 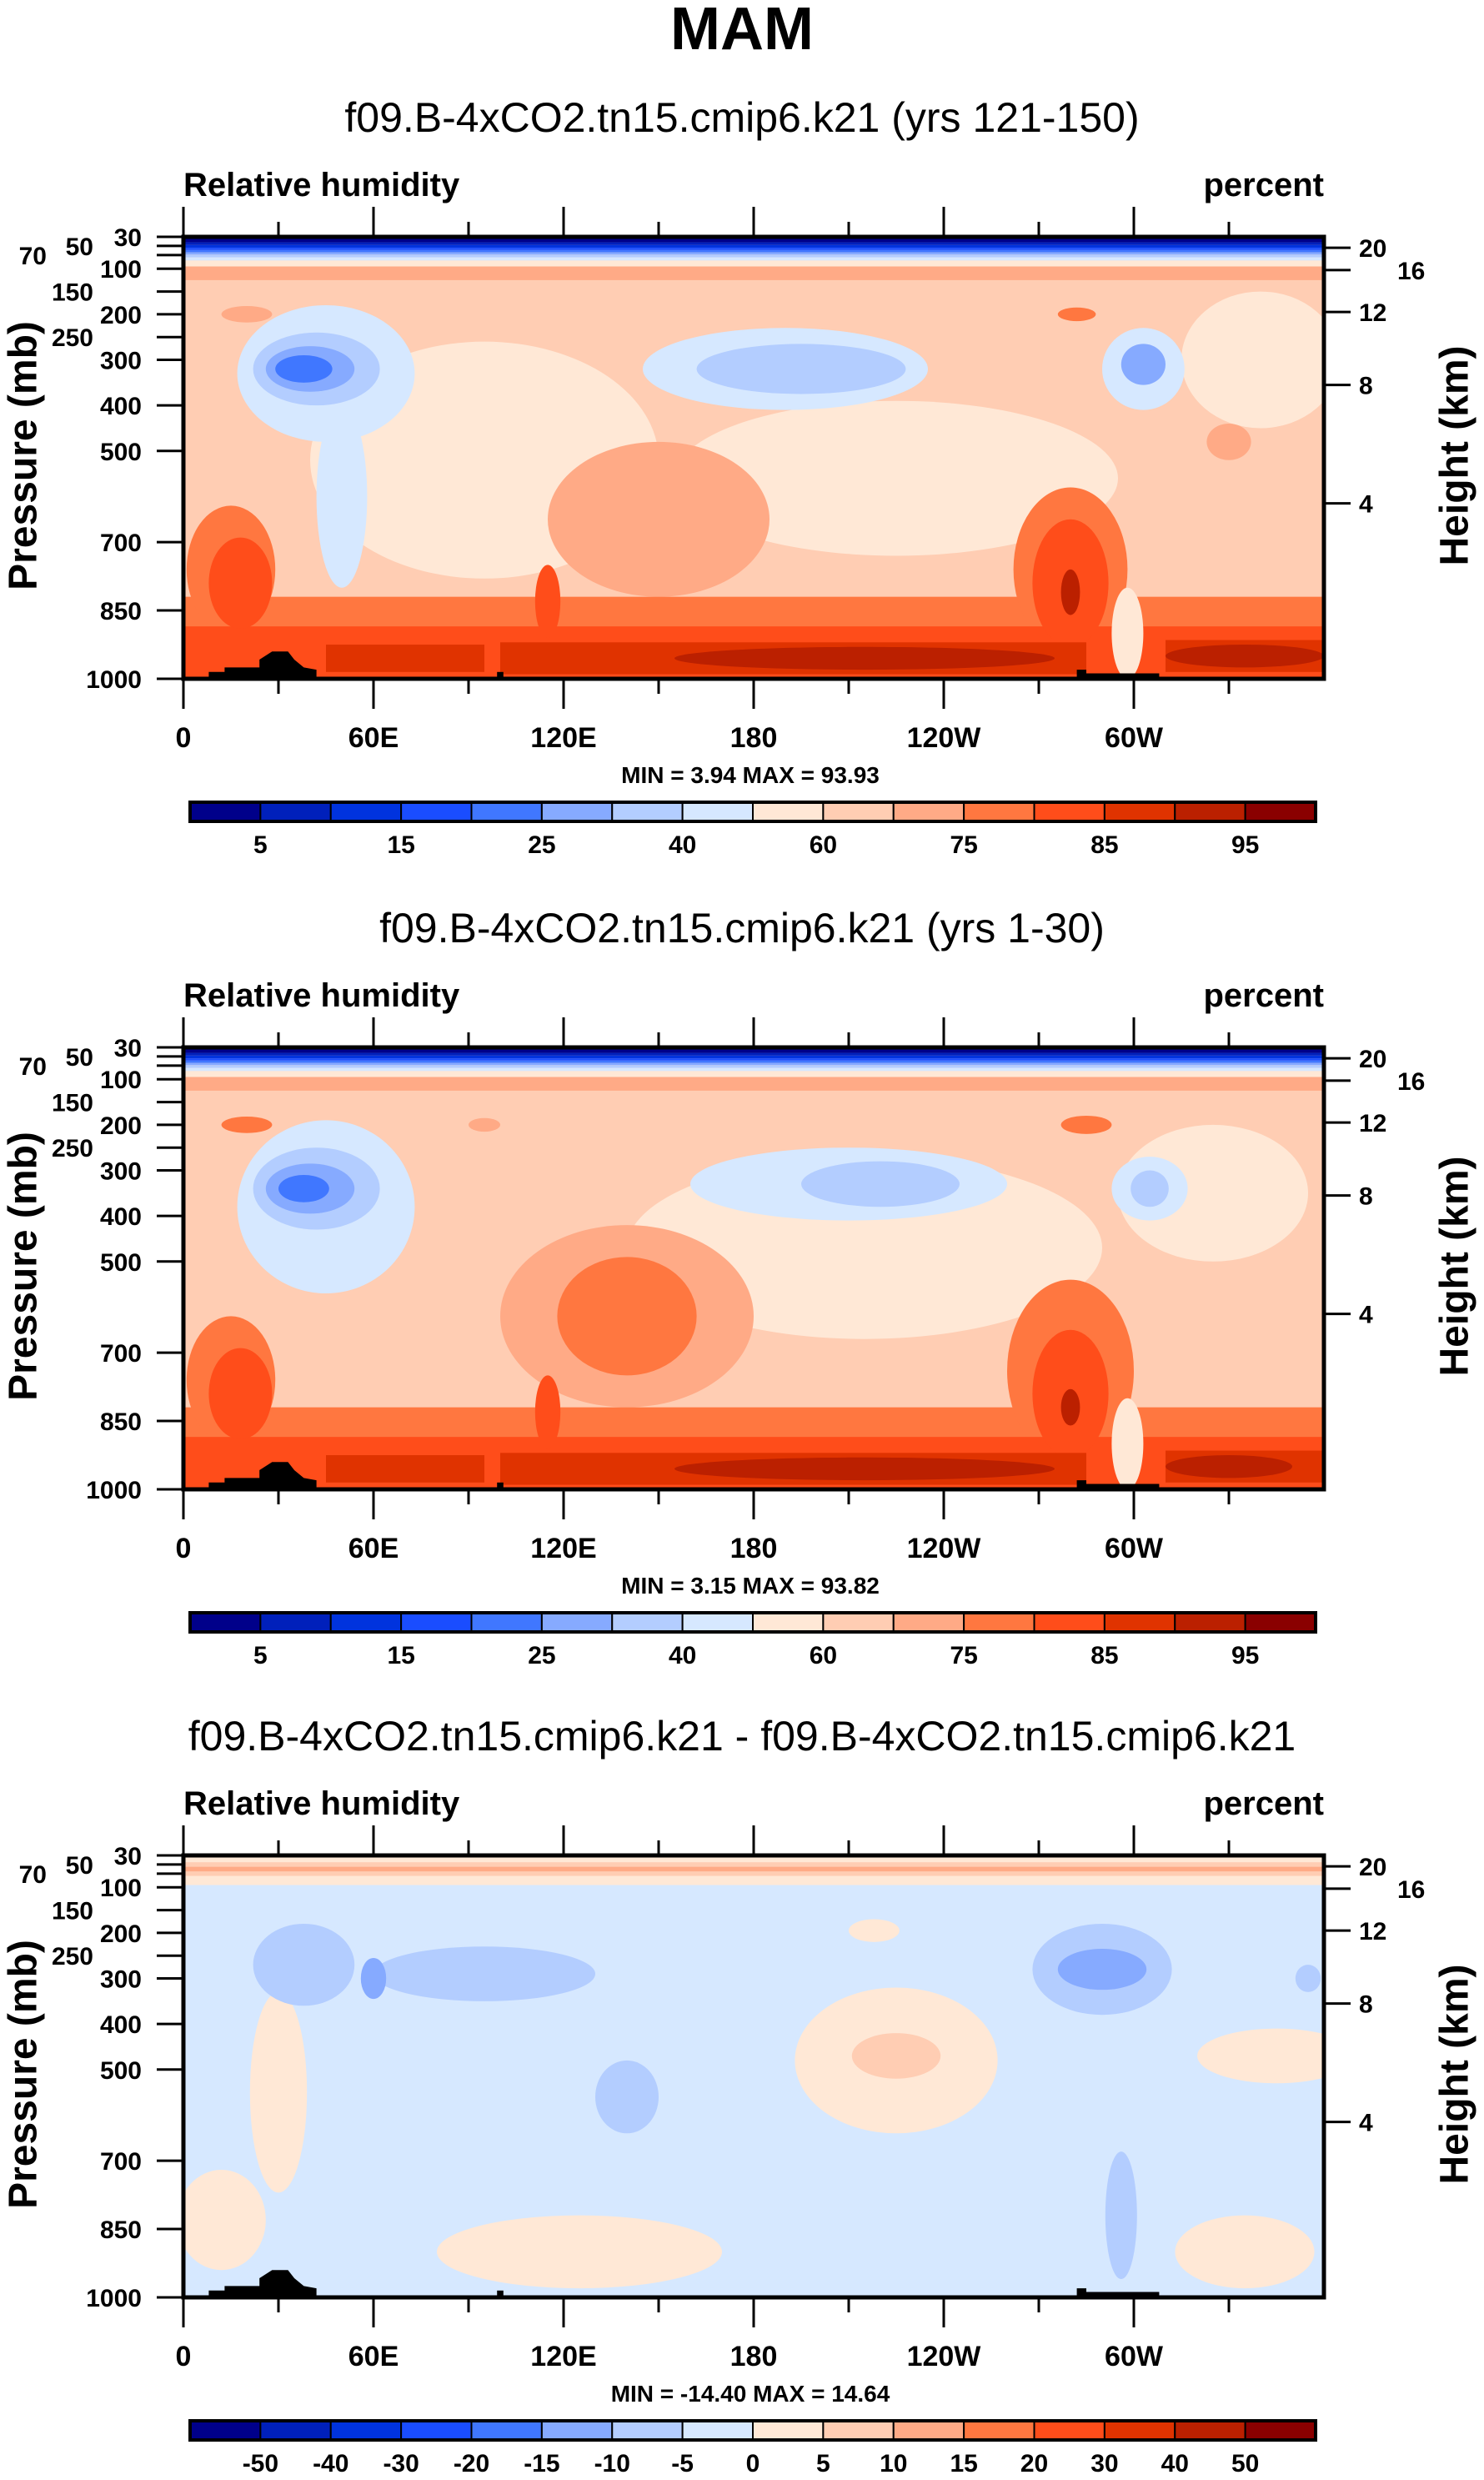 What do you see at coordinates (401, 2463) in the screenshot?
I see `colorbar-label: -30` at bounding box center [401, 2463].